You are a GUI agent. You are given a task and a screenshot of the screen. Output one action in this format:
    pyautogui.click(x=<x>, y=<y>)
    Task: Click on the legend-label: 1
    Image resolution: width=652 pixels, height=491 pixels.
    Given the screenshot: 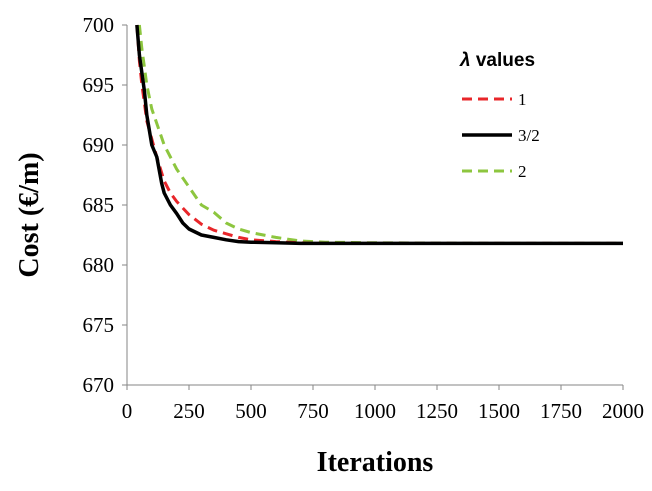 What is the action you would take?
    pyautogui.click(x=522, y=99)
    